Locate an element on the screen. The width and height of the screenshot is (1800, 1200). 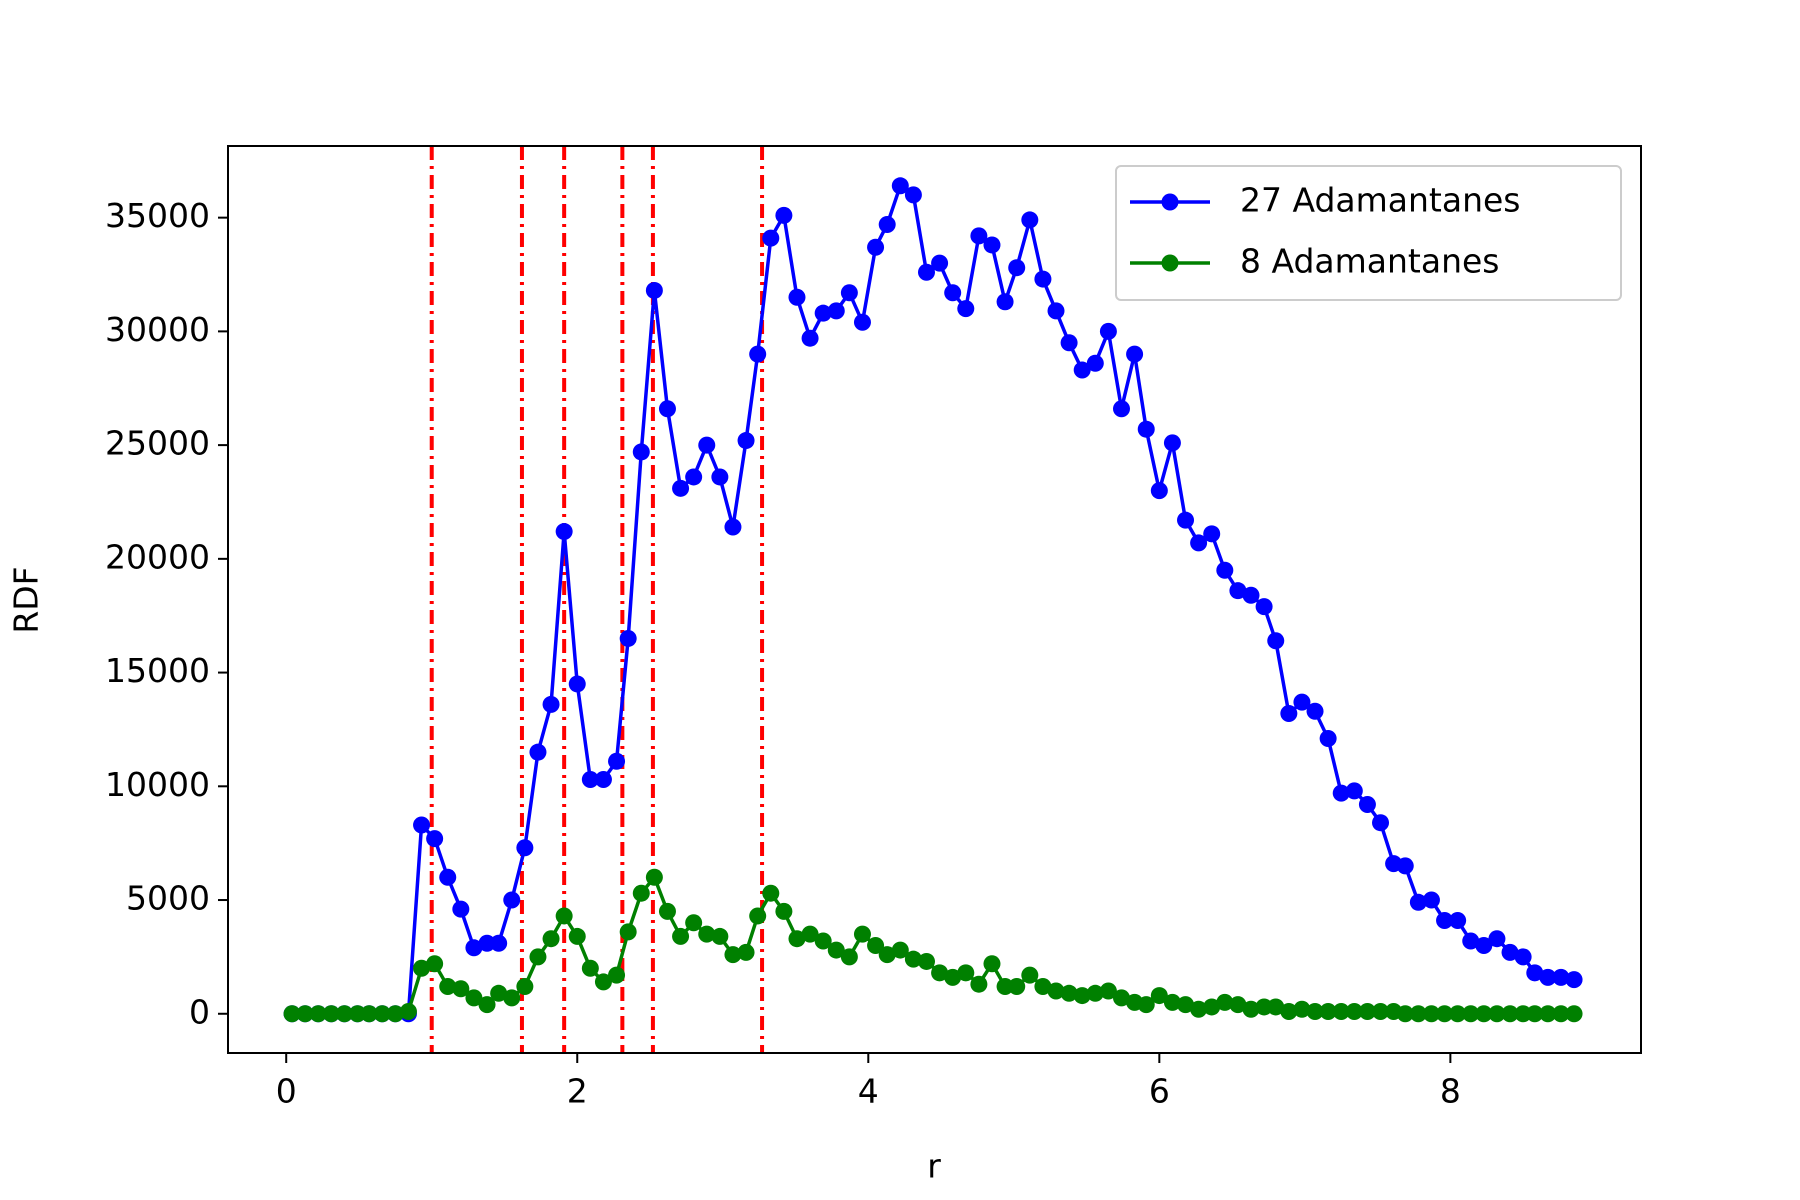
x-tick-label: 8 is located at coordinates (1450, 1091).